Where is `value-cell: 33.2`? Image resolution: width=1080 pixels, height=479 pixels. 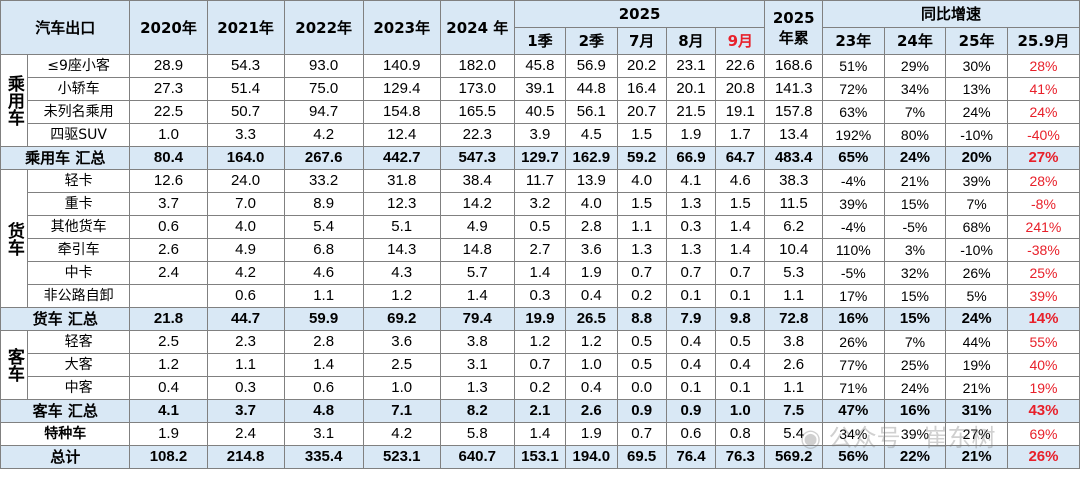
value-cell: 33.2 is located at coordinates (323, 181).